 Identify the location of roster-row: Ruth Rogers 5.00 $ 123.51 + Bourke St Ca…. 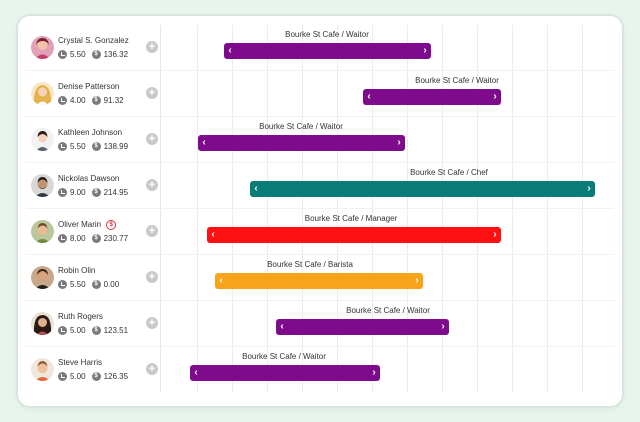
(320, 323).